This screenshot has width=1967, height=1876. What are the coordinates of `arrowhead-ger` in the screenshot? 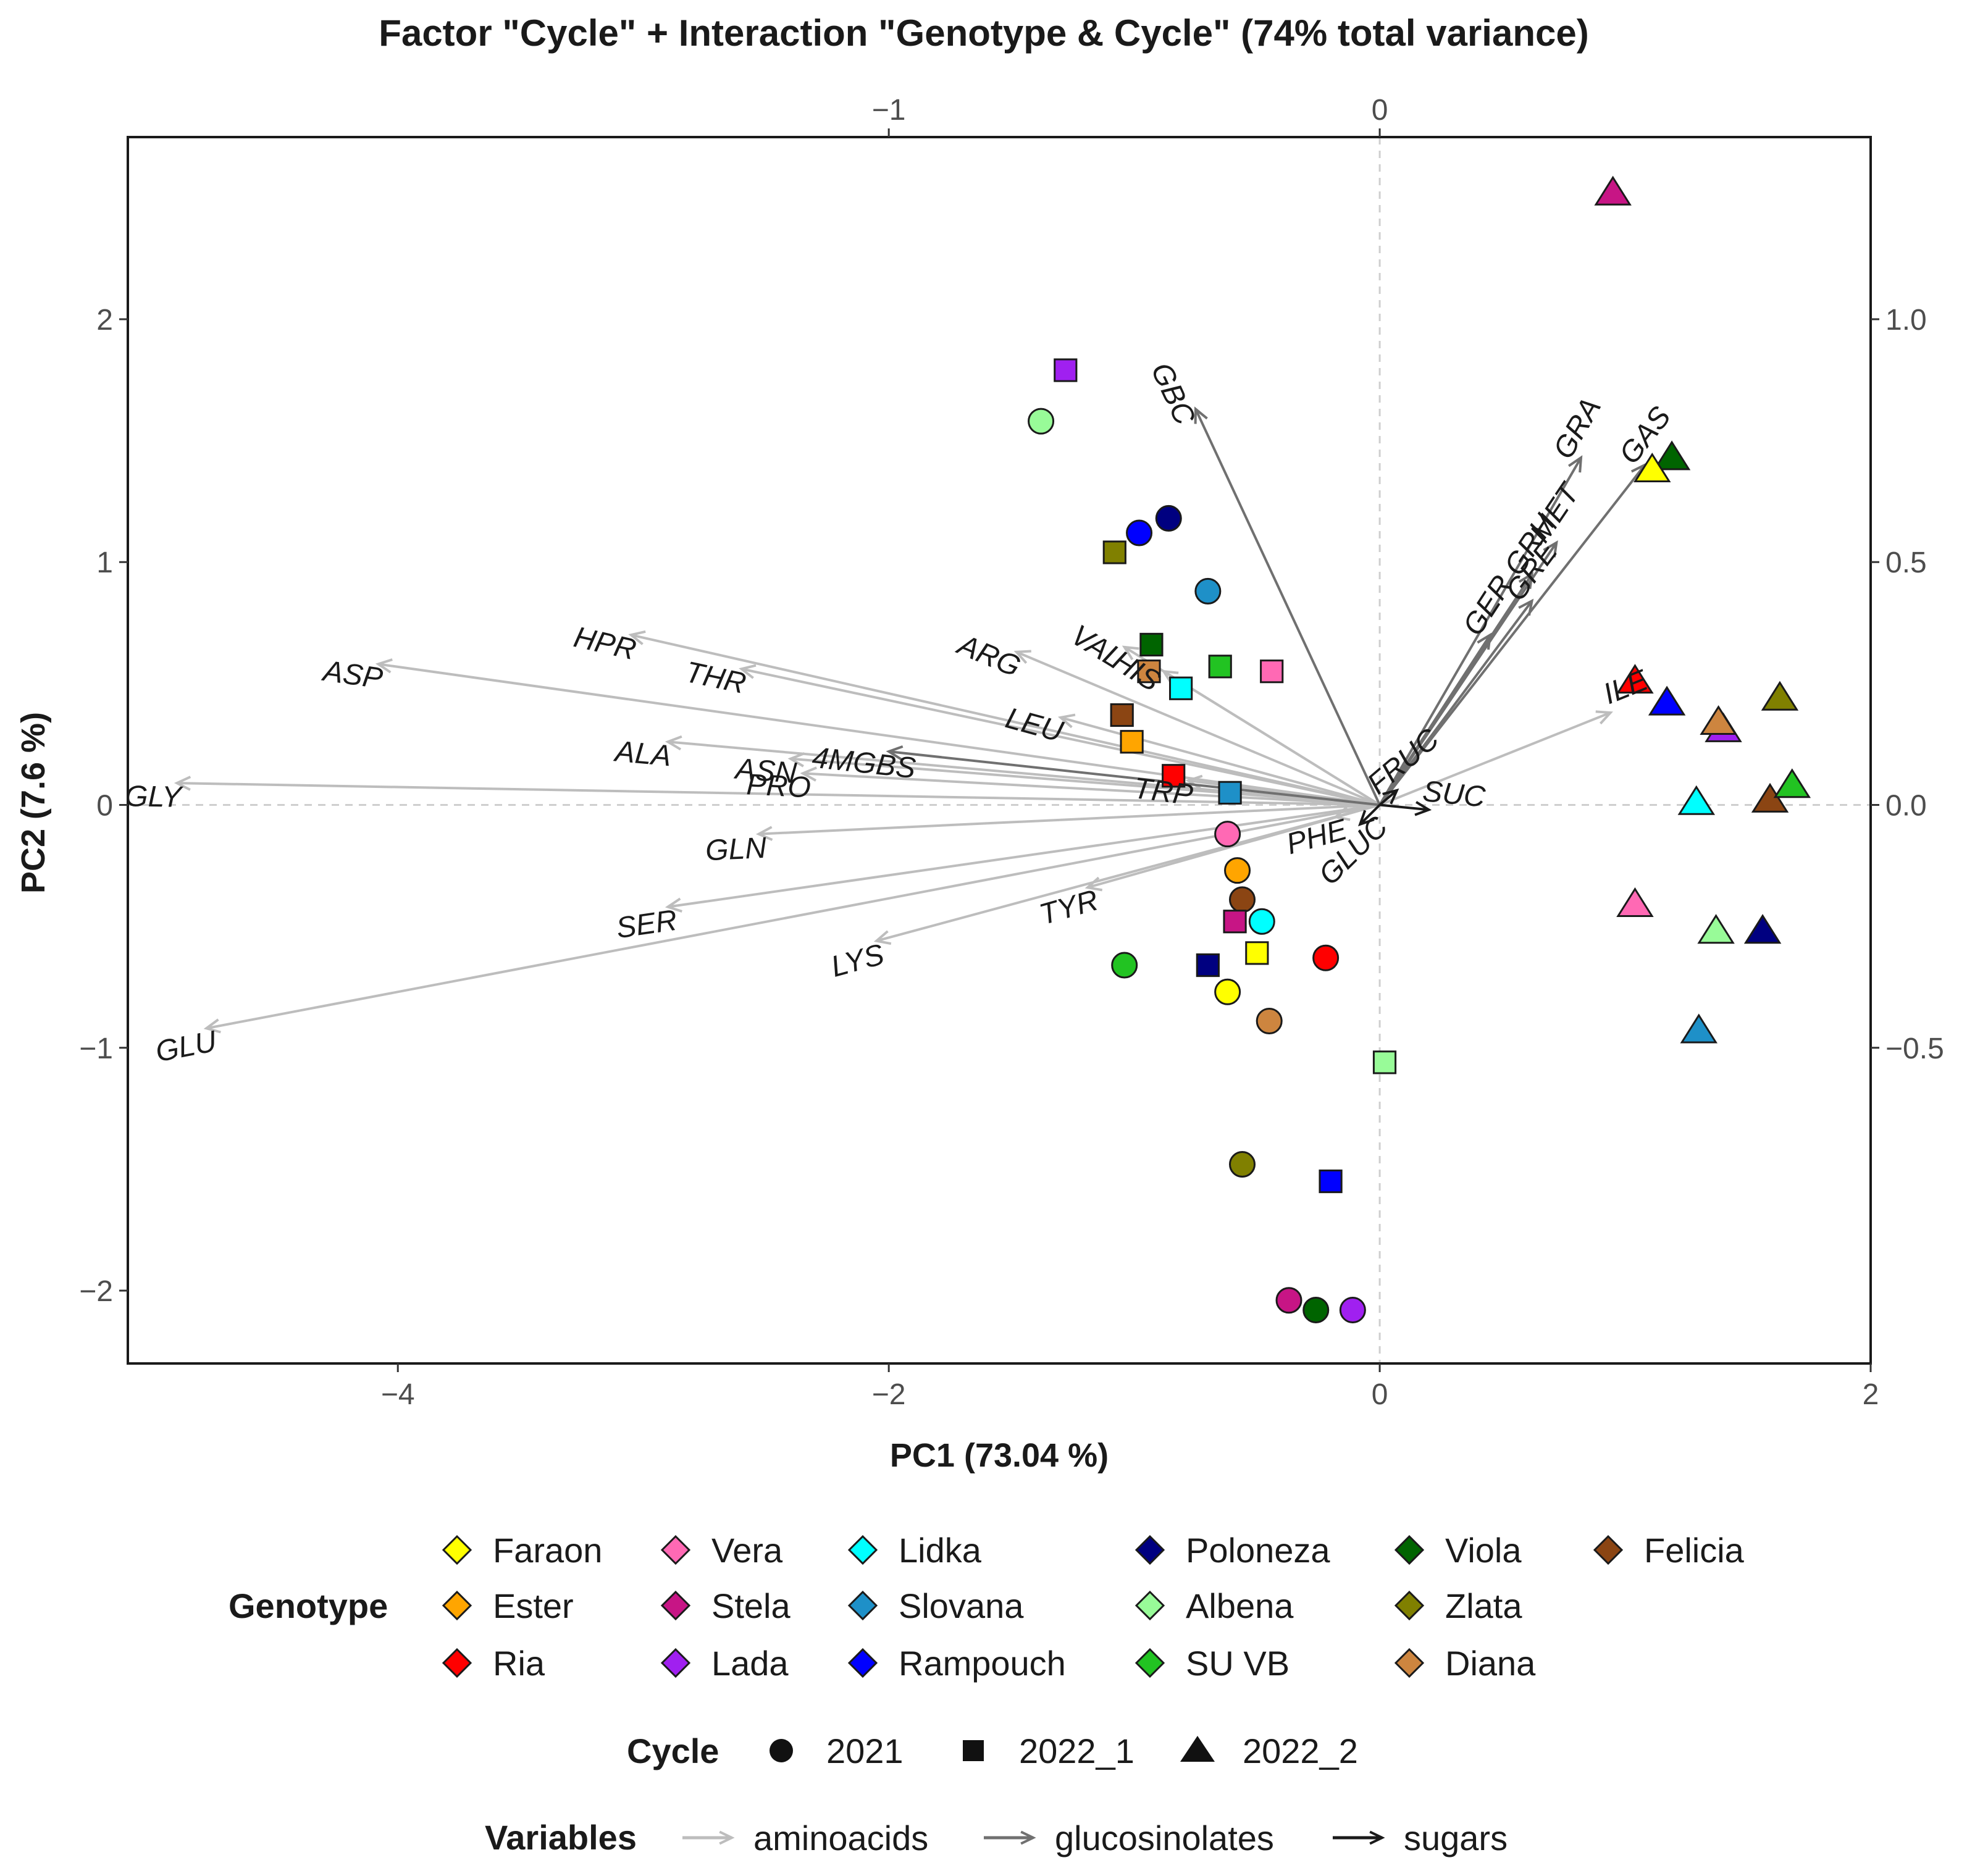 It's located at (1484, 641).